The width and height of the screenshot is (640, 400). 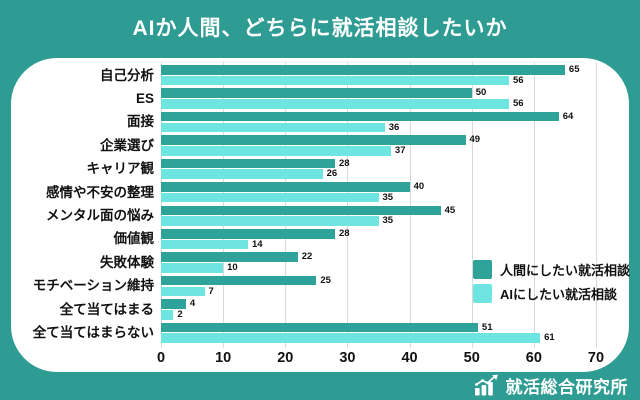 I want to click on category-label: 感情や不安の整理, so click(x=100, y=192).